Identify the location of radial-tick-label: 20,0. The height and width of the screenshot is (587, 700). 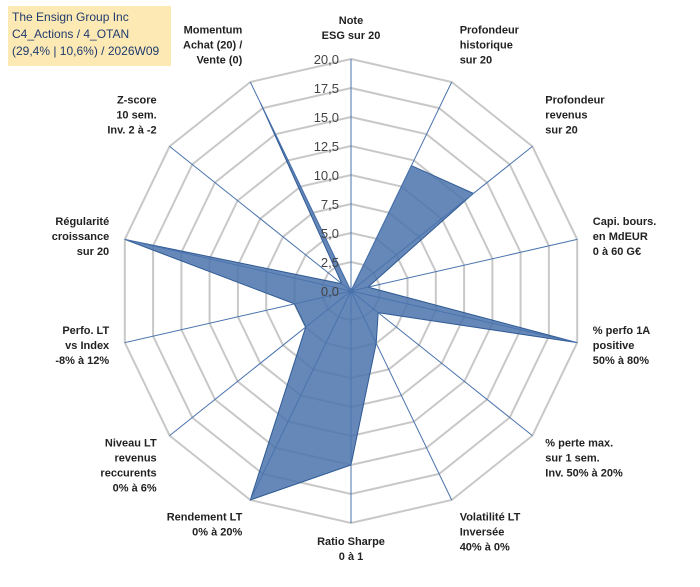
(326, 59).